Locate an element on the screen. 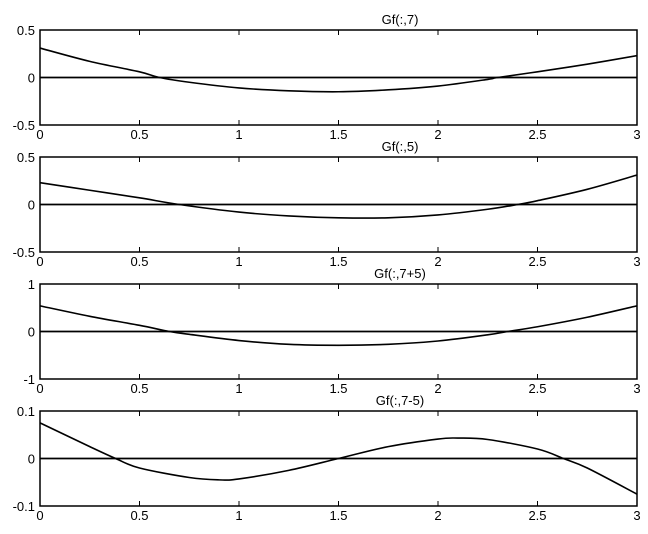 The width and height of the screenshot is (648, 534). y-tick-label: 0.1 is located at coordinates (26, 411).